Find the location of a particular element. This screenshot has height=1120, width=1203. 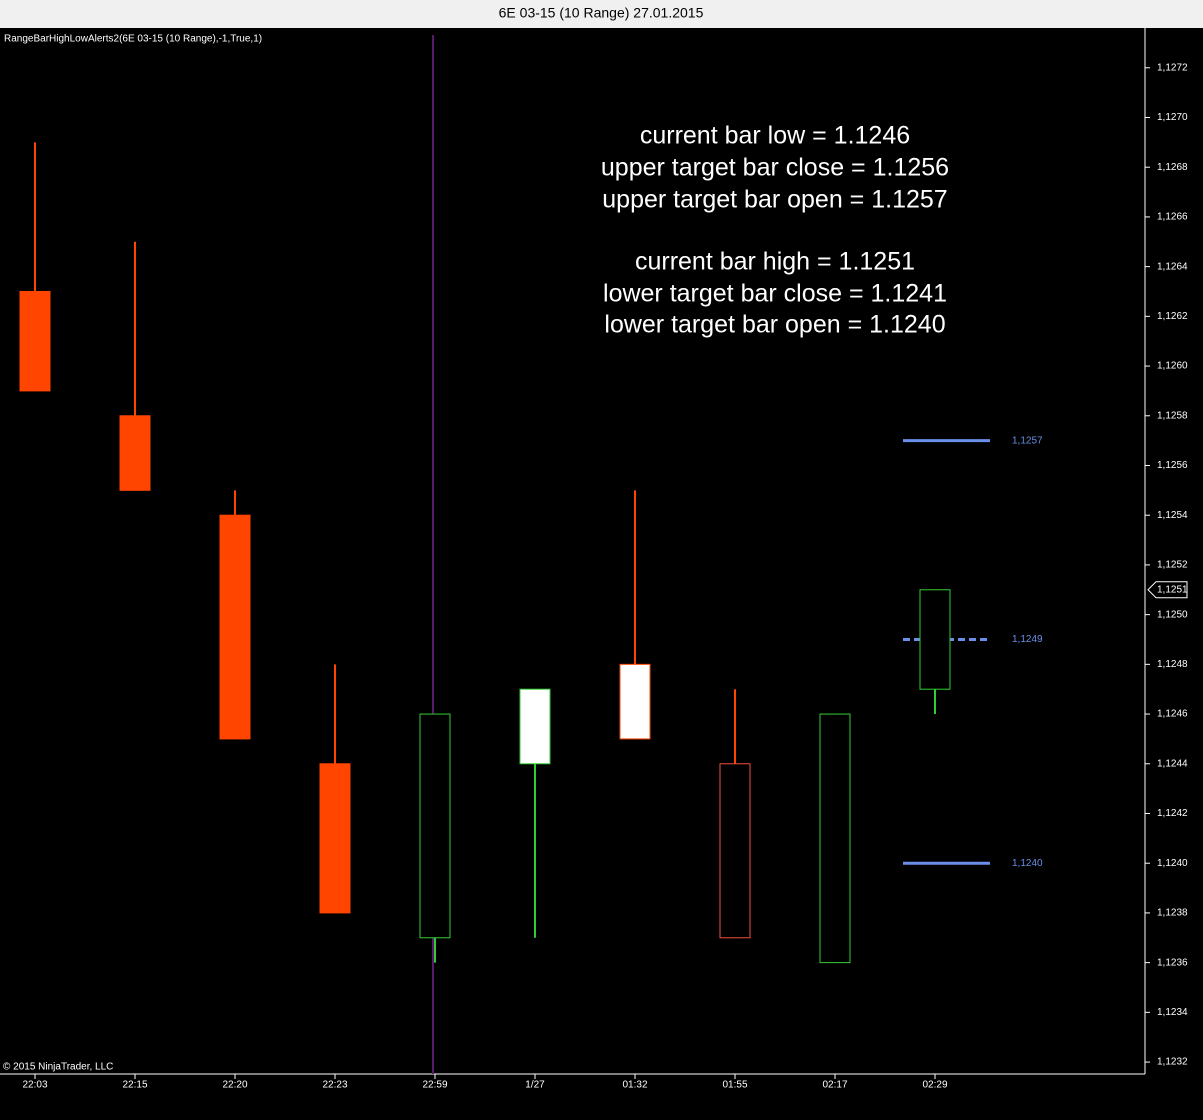

y-tick-label: 1,1254 is located at coordinates (1172, 515).